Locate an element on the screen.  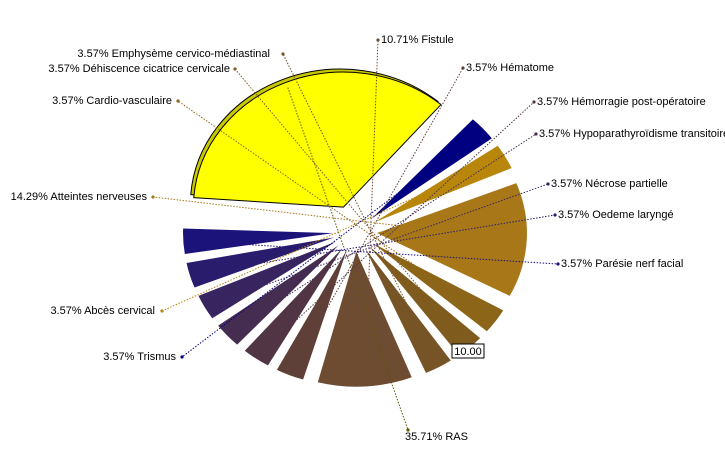
slice-label: 3.57% Emphysème cervico-médiastinal is located at coordinates (173, 54).